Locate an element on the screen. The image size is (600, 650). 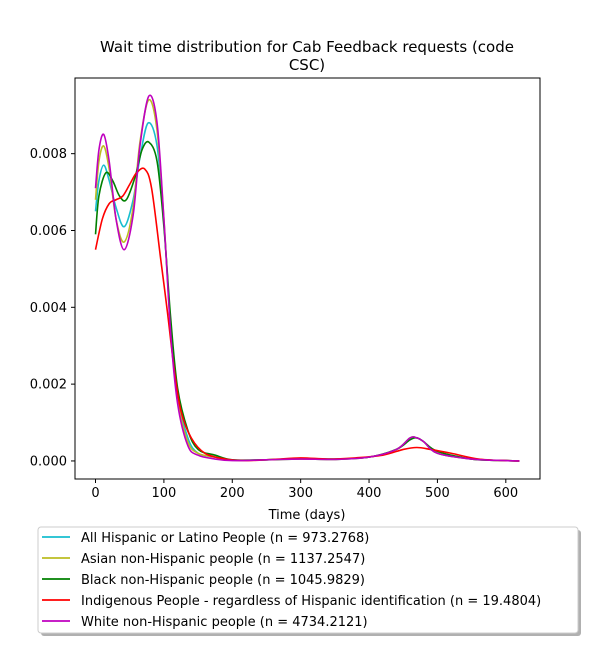
y-axis: 0.000 0.002 0.004 0.006 0.008 is located at coordinates (52, 308).